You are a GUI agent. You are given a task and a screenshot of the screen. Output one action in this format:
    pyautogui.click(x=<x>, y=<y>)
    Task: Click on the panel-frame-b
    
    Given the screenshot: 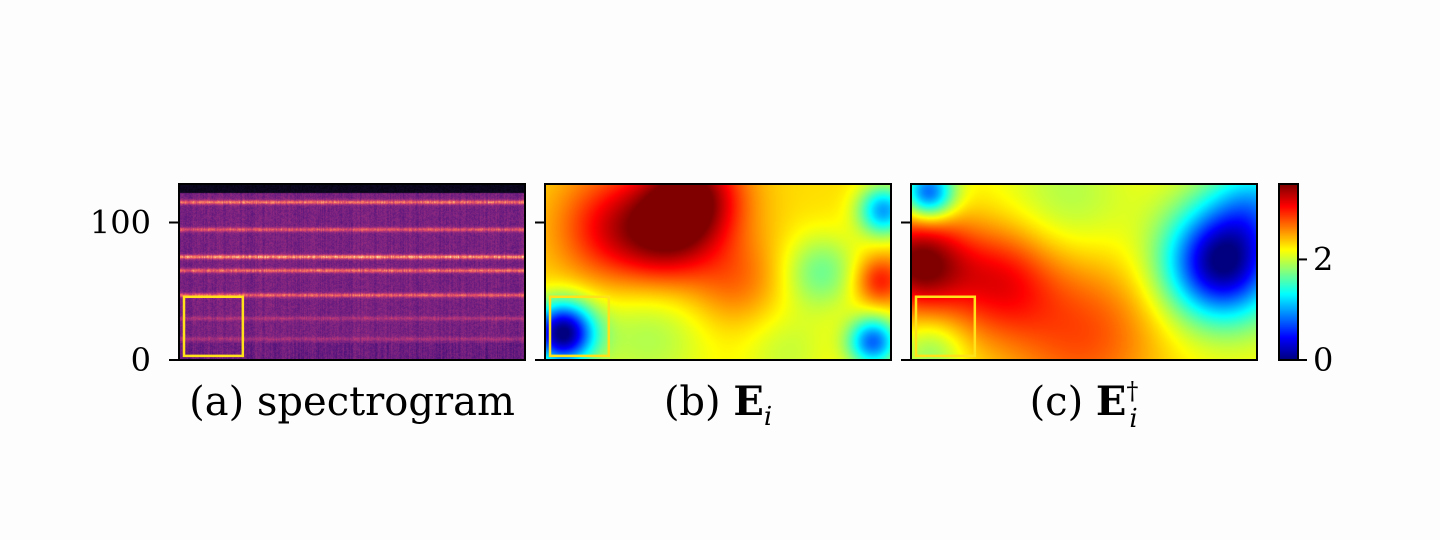 What is the action you would take?
    pyautogui.click(x=718, y=272)
    